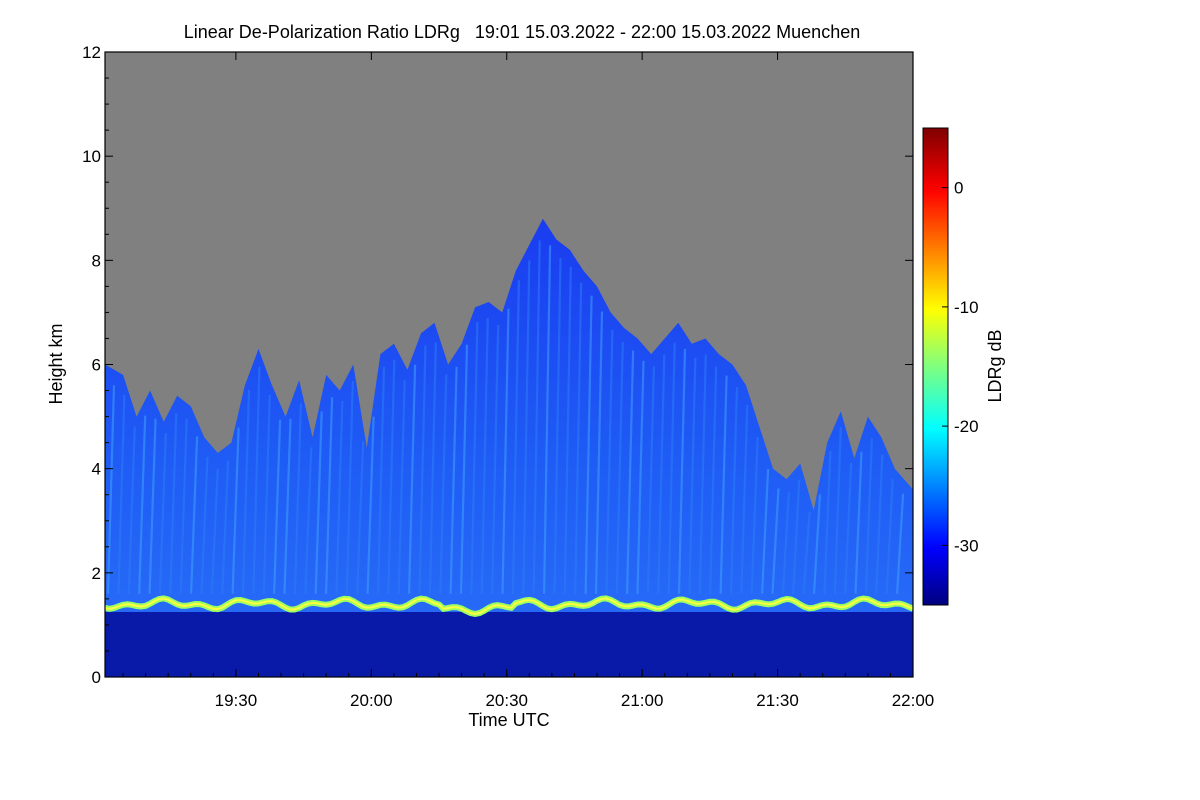 The width and height of the screenshot is (1200, 800). Describe the element at coordinates (958, 188) in the screenshot. I see `colorbar-tick-label: 0` at that location.